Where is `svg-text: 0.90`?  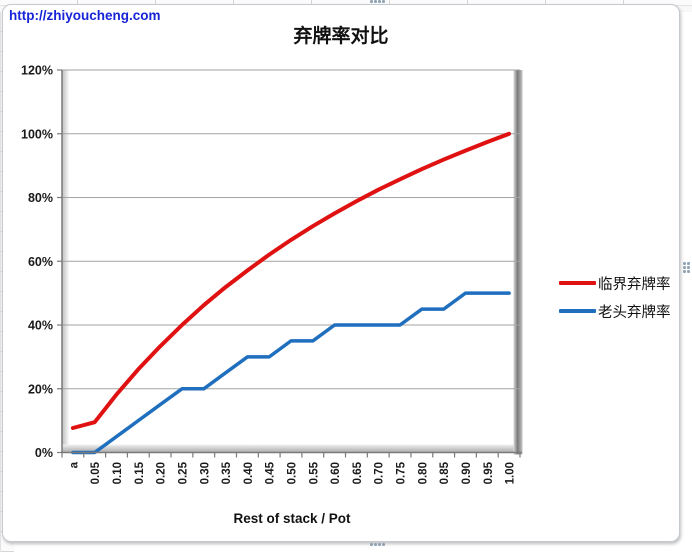 svg-text: 0.90 is located at coordinates (467, 473).